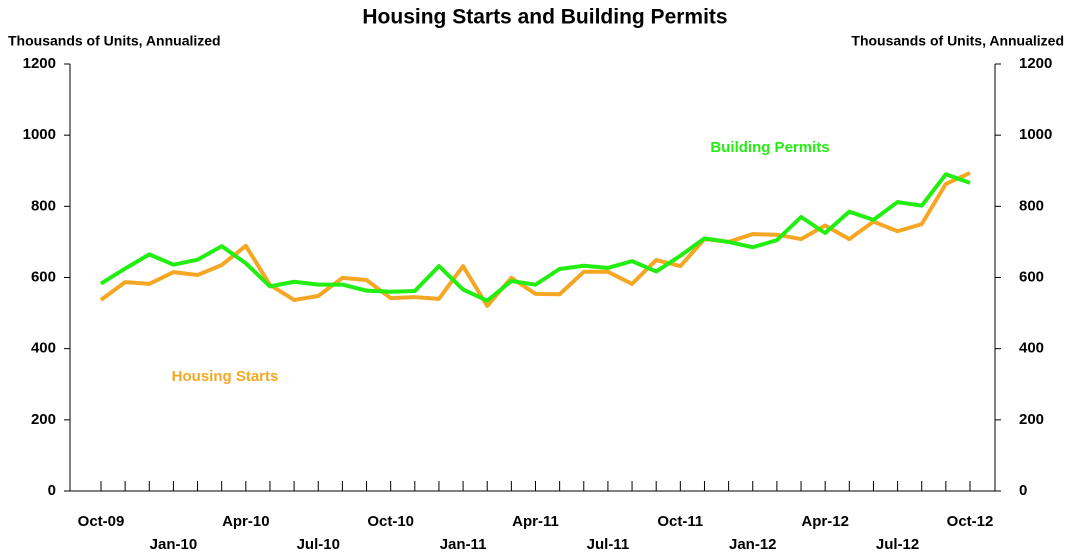 This screenshot has height=559, width=1070. I want to click on y2-tick-label: 1000, so click(1035, 134).